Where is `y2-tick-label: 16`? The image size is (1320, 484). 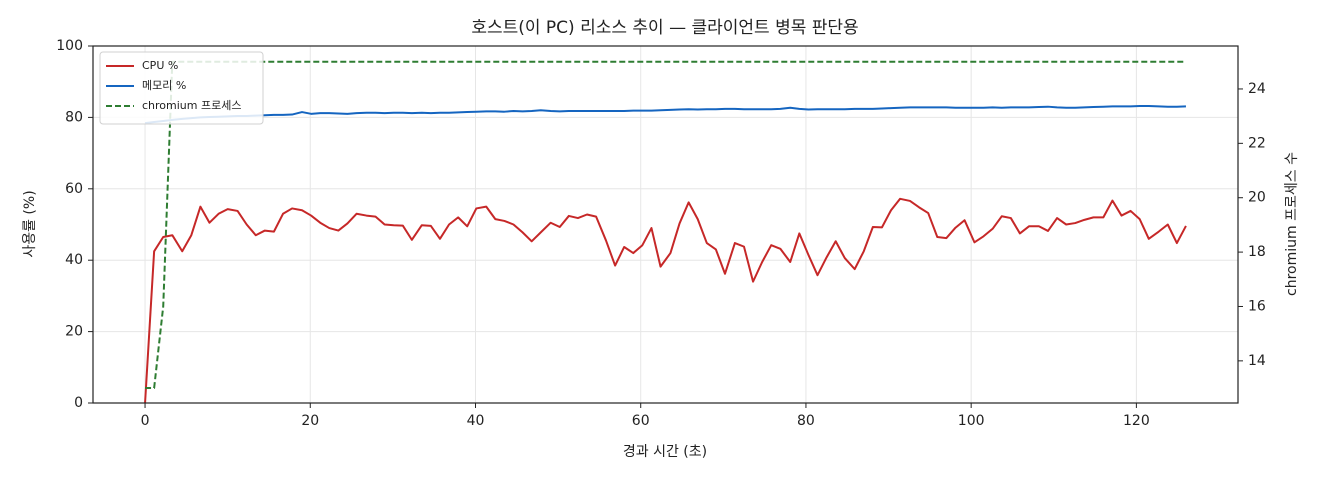 y2-tick-label: 16 is located at coordinates (1257, 306).